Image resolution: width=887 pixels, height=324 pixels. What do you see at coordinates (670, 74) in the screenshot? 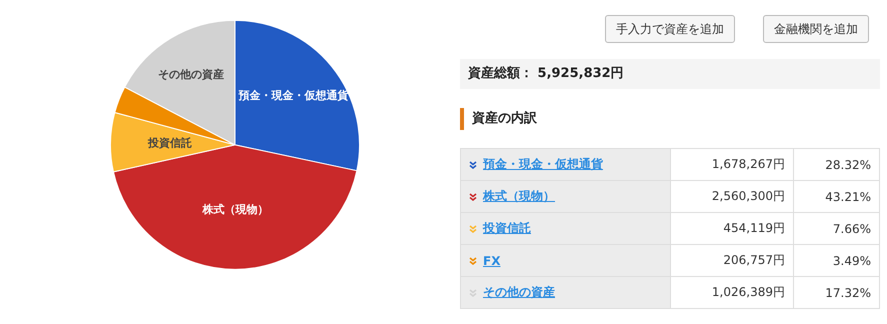
I see `text: 資産総額： 5,925,832円` at bounding box center [670, 74].